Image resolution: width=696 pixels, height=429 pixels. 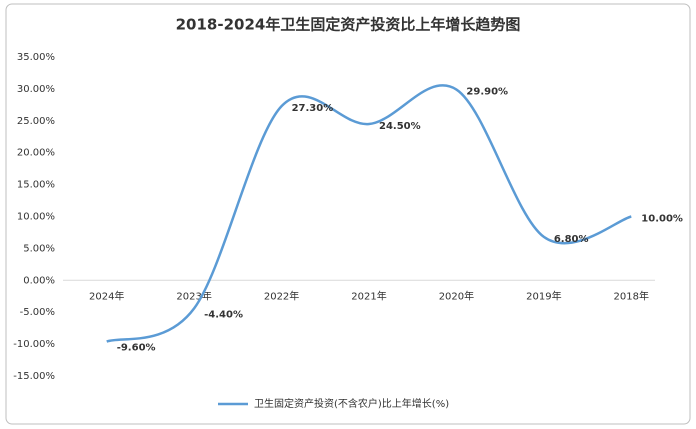 What do you see at coordinates (36, 185) in the screenshot?
I see `y-tick-label: 15.00%` at bounding box center [36, 185].